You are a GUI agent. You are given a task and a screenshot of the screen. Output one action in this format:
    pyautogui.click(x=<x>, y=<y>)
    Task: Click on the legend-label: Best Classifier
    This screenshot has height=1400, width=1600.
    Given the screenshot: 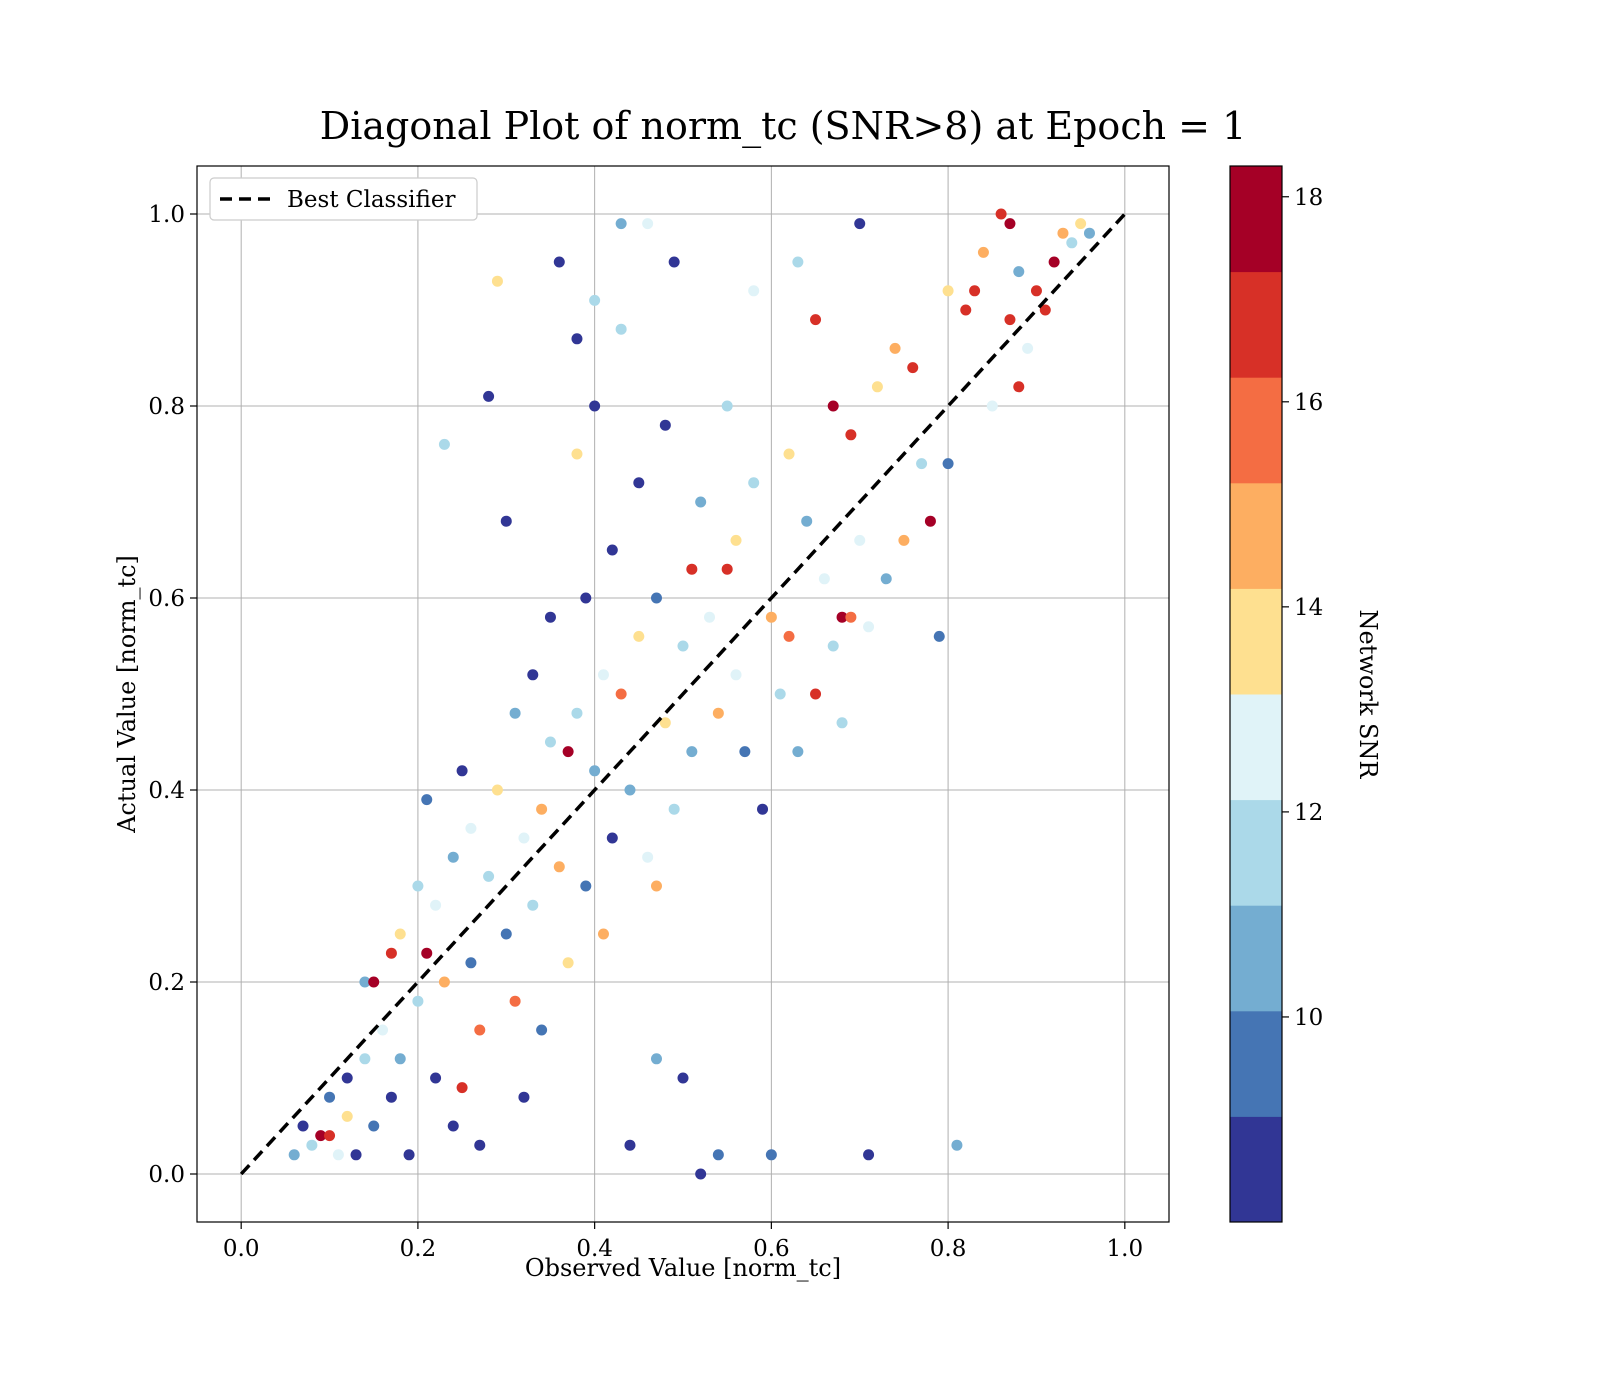 What is the action you would take?
    pyautogui.click(x=371, y=200)
    